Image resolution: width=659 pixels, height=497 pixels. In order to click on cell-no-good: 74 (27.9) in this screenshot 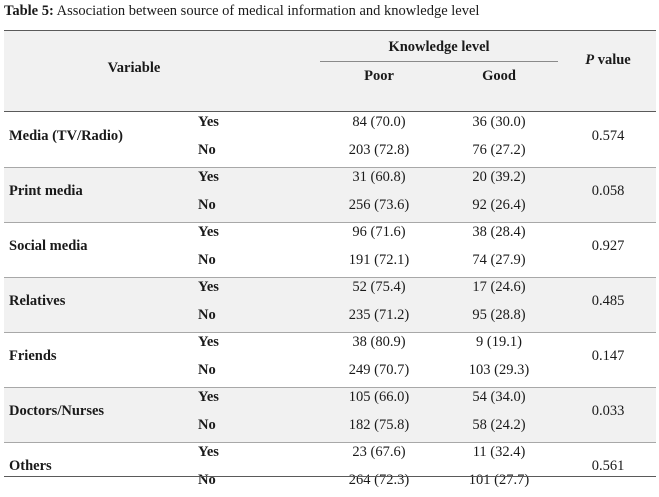, I will do `click(499, 260)`.